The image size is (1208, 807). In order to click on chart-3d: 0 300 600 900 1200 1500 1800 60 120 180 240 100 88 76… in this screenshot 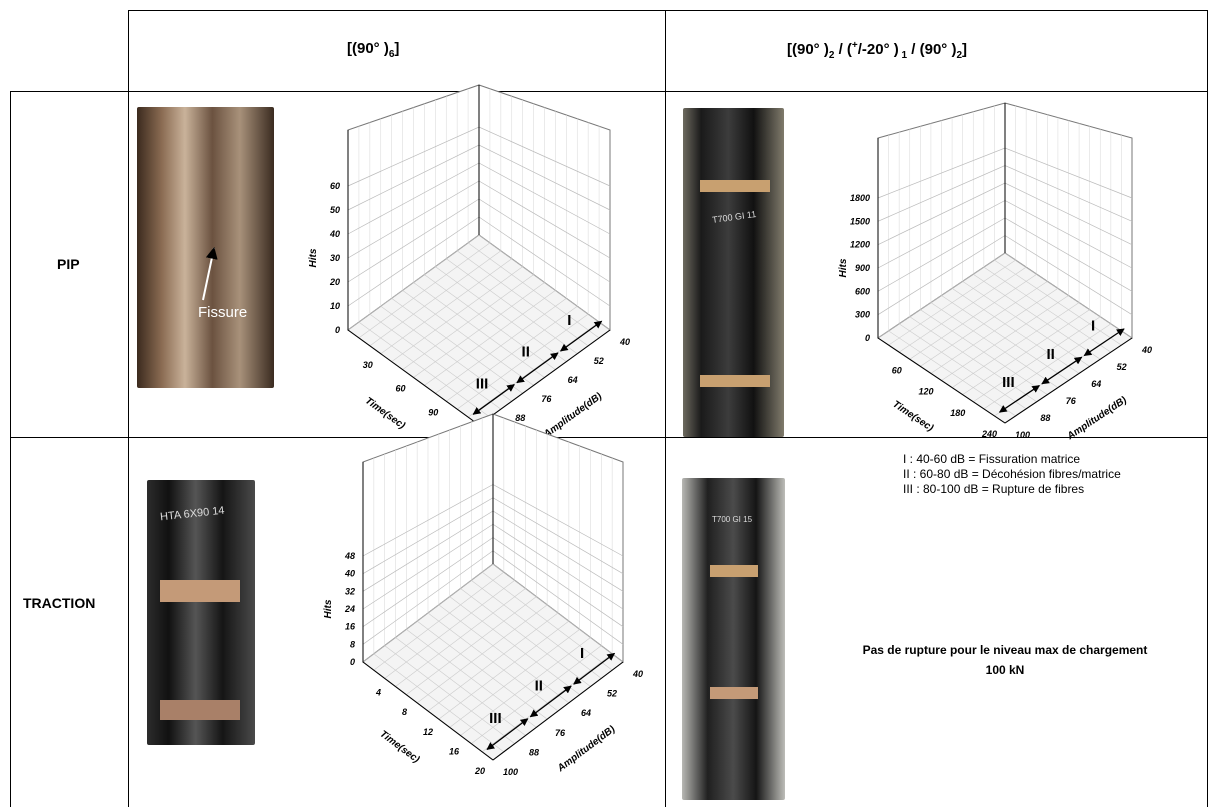, I will do `click(995, 272)`.